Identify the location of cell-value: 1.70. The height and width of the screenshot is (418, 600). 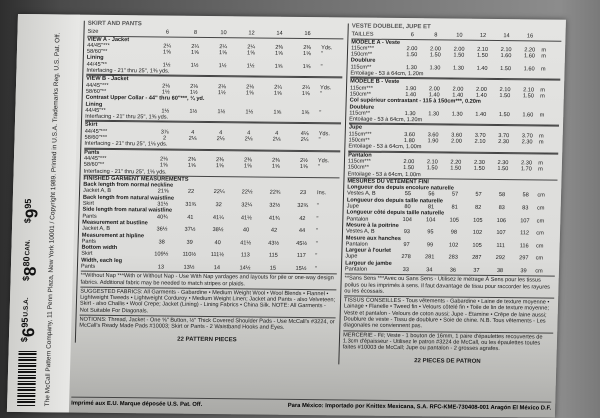
(526, 169).